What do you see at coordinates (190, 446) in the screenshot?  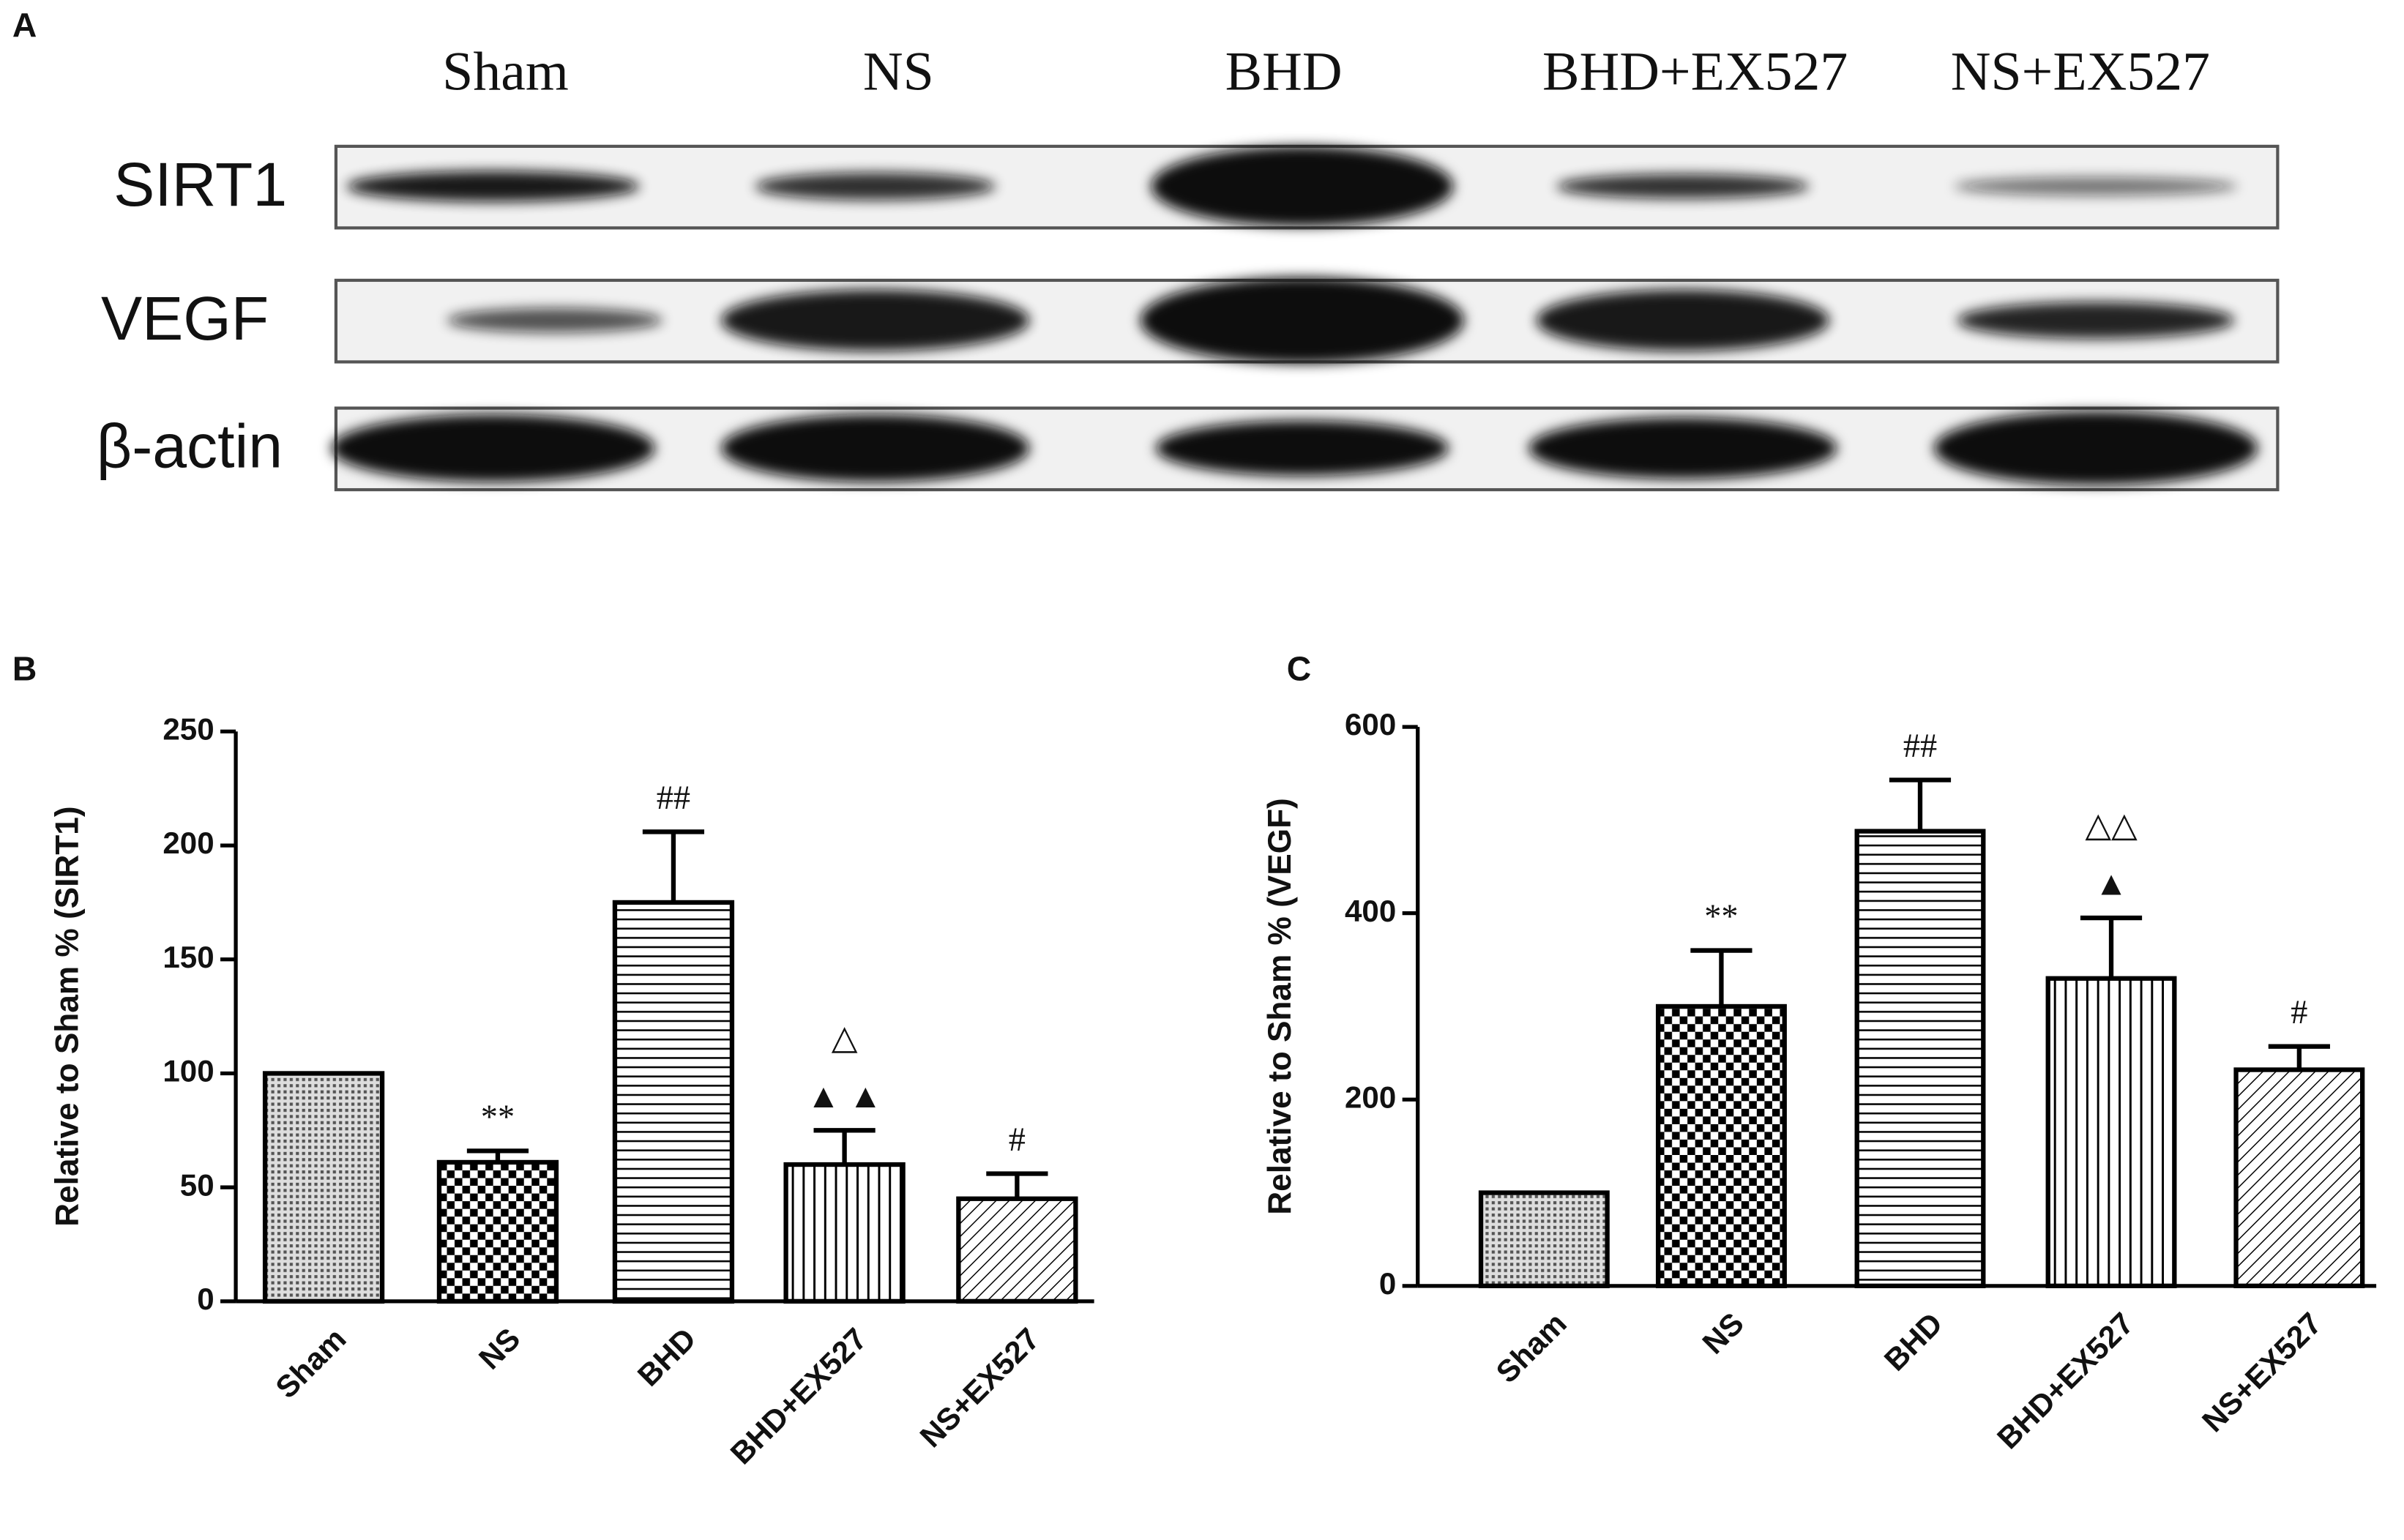 I see `row-label: β-actin` at bounding box center [190, 446].